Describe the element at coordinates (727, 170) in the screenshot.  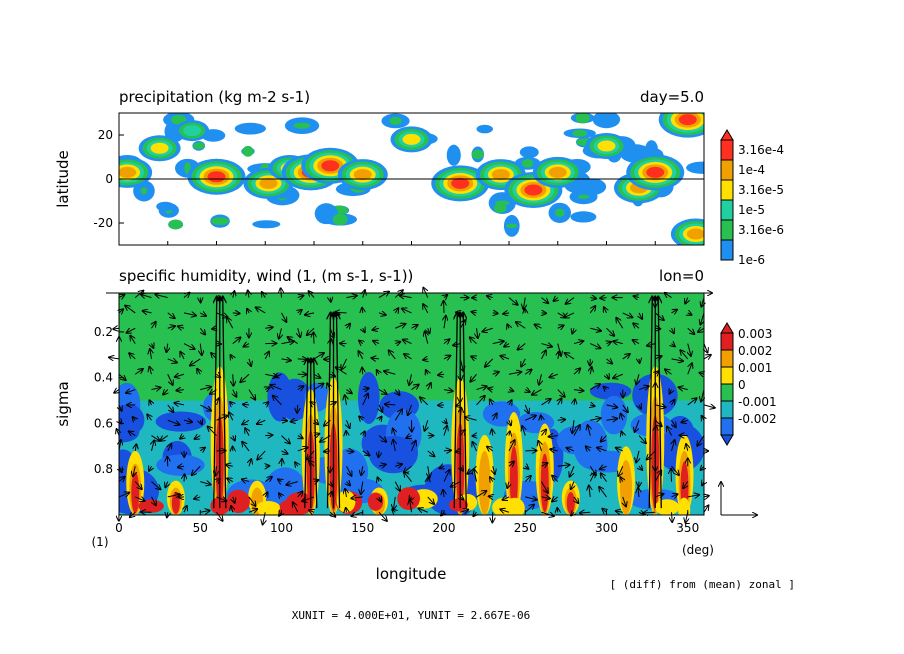
I see `precip-colorbar-swatch` at that location.